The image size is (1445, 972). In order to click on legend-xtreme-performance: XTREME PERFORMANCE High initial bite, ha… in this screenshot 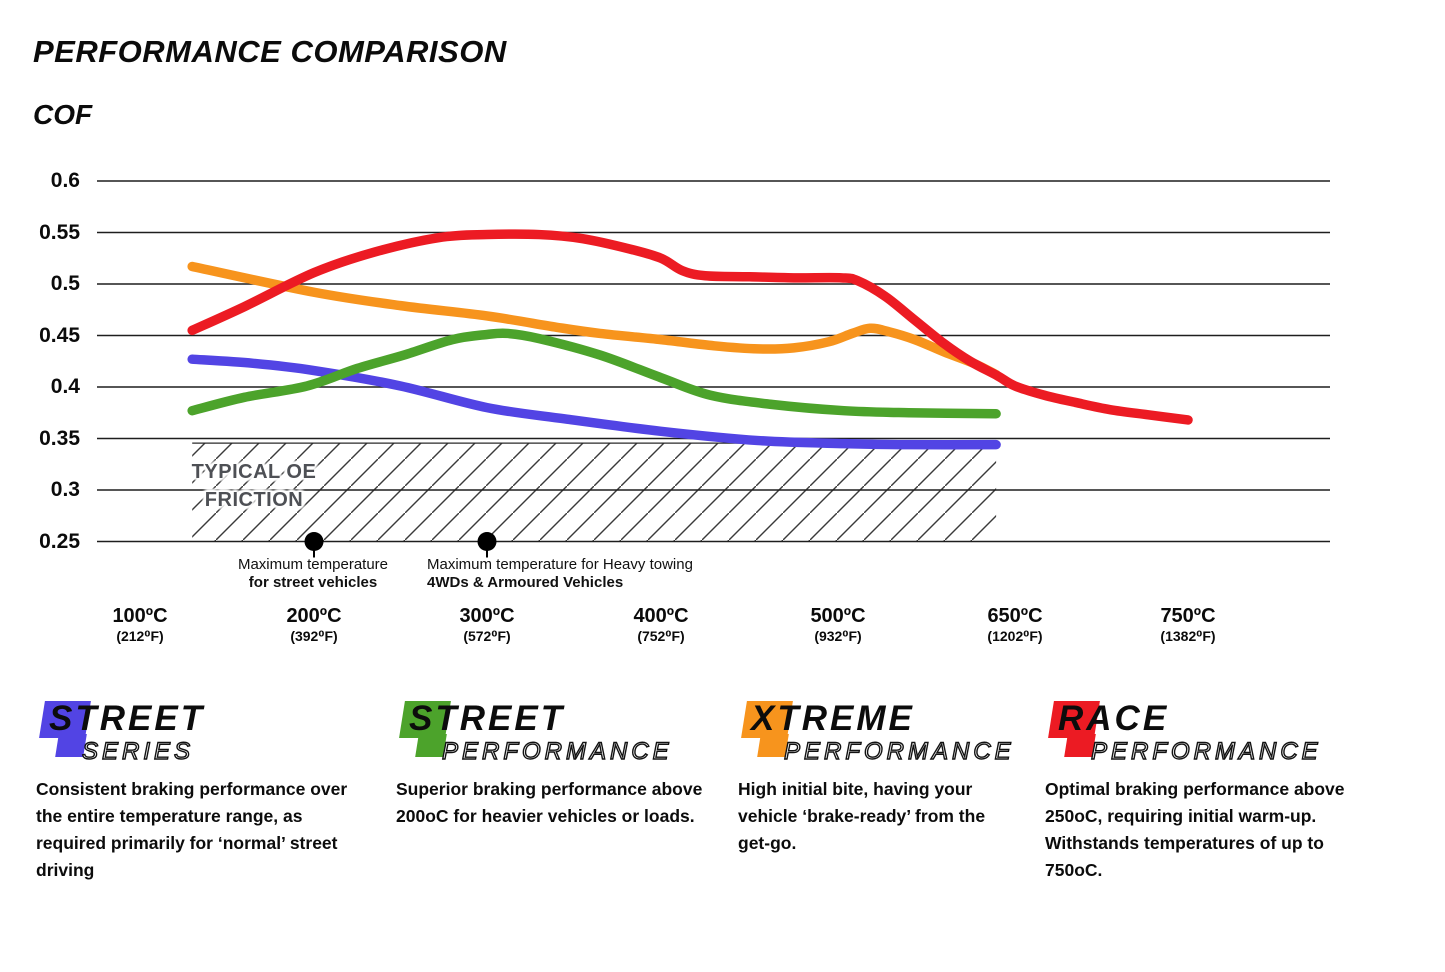, I will do `click(878, 777)`.